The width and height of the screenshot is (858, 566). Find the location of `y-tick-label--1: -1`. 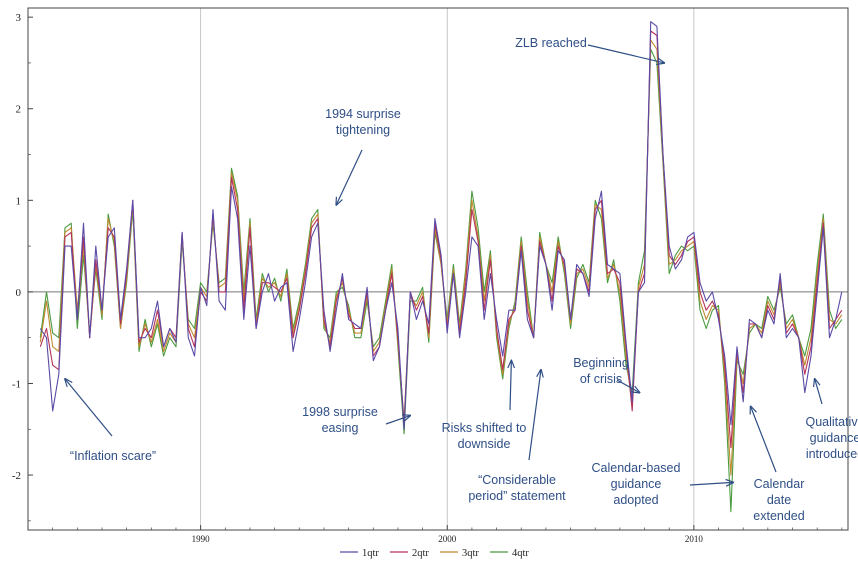

y-tick-label--1: -1 is located at coordinates (16, 384).